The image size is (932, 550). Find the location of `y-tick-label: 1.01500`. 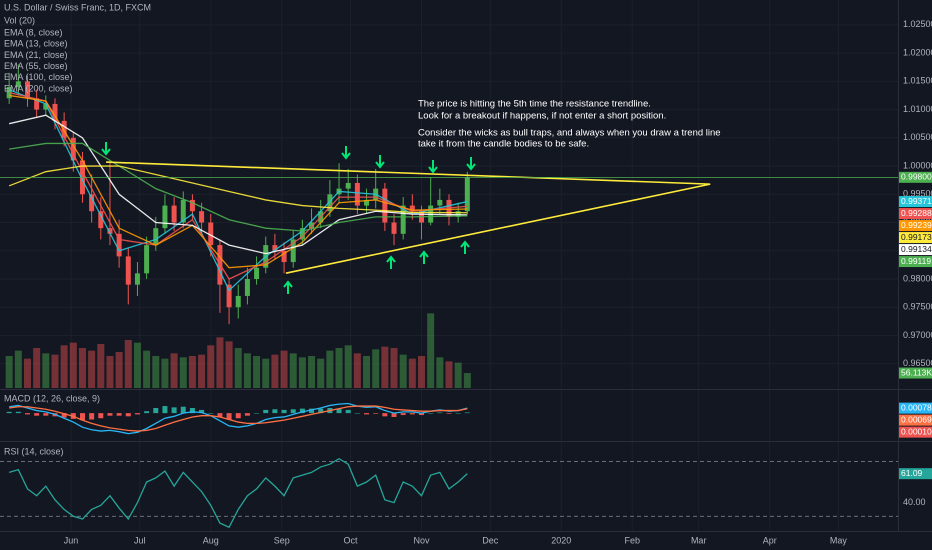

y-tick-label: 1.01500 is located at coordinates (917, 81).